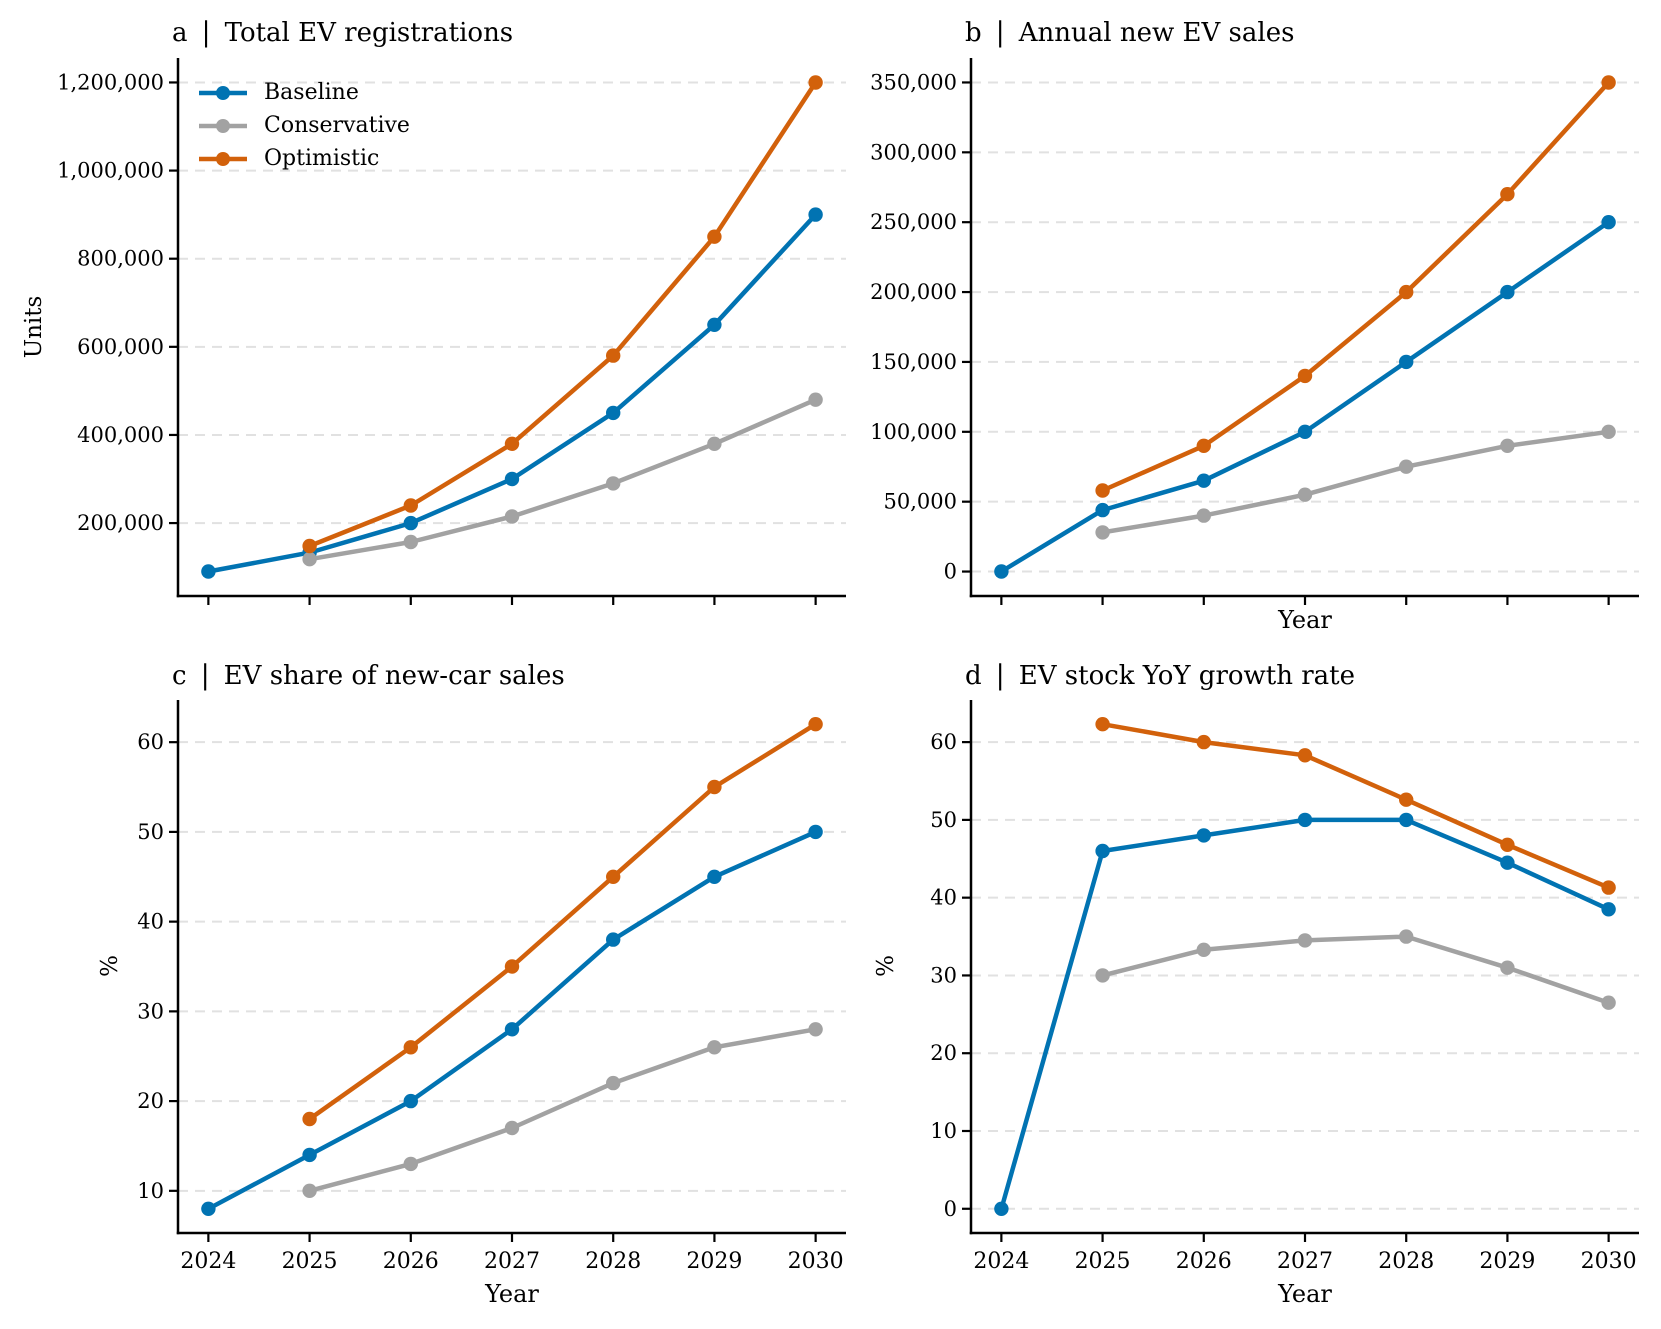 The image size is (1661, 1329). I want to click on y-tick-label: 60, so click(943, 742).